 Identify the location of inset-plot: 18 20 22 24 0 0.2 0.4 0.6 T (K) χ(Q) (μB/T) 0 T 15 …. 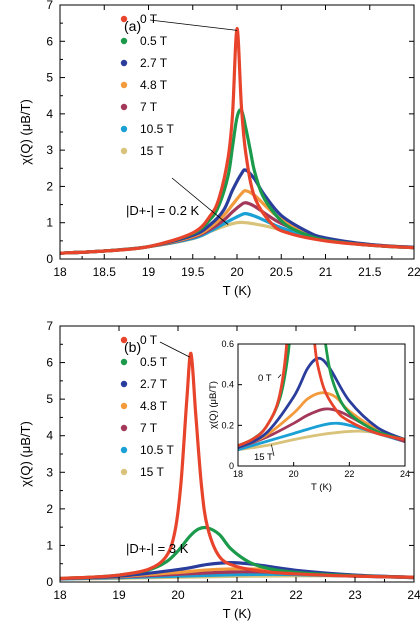
(309, 416).